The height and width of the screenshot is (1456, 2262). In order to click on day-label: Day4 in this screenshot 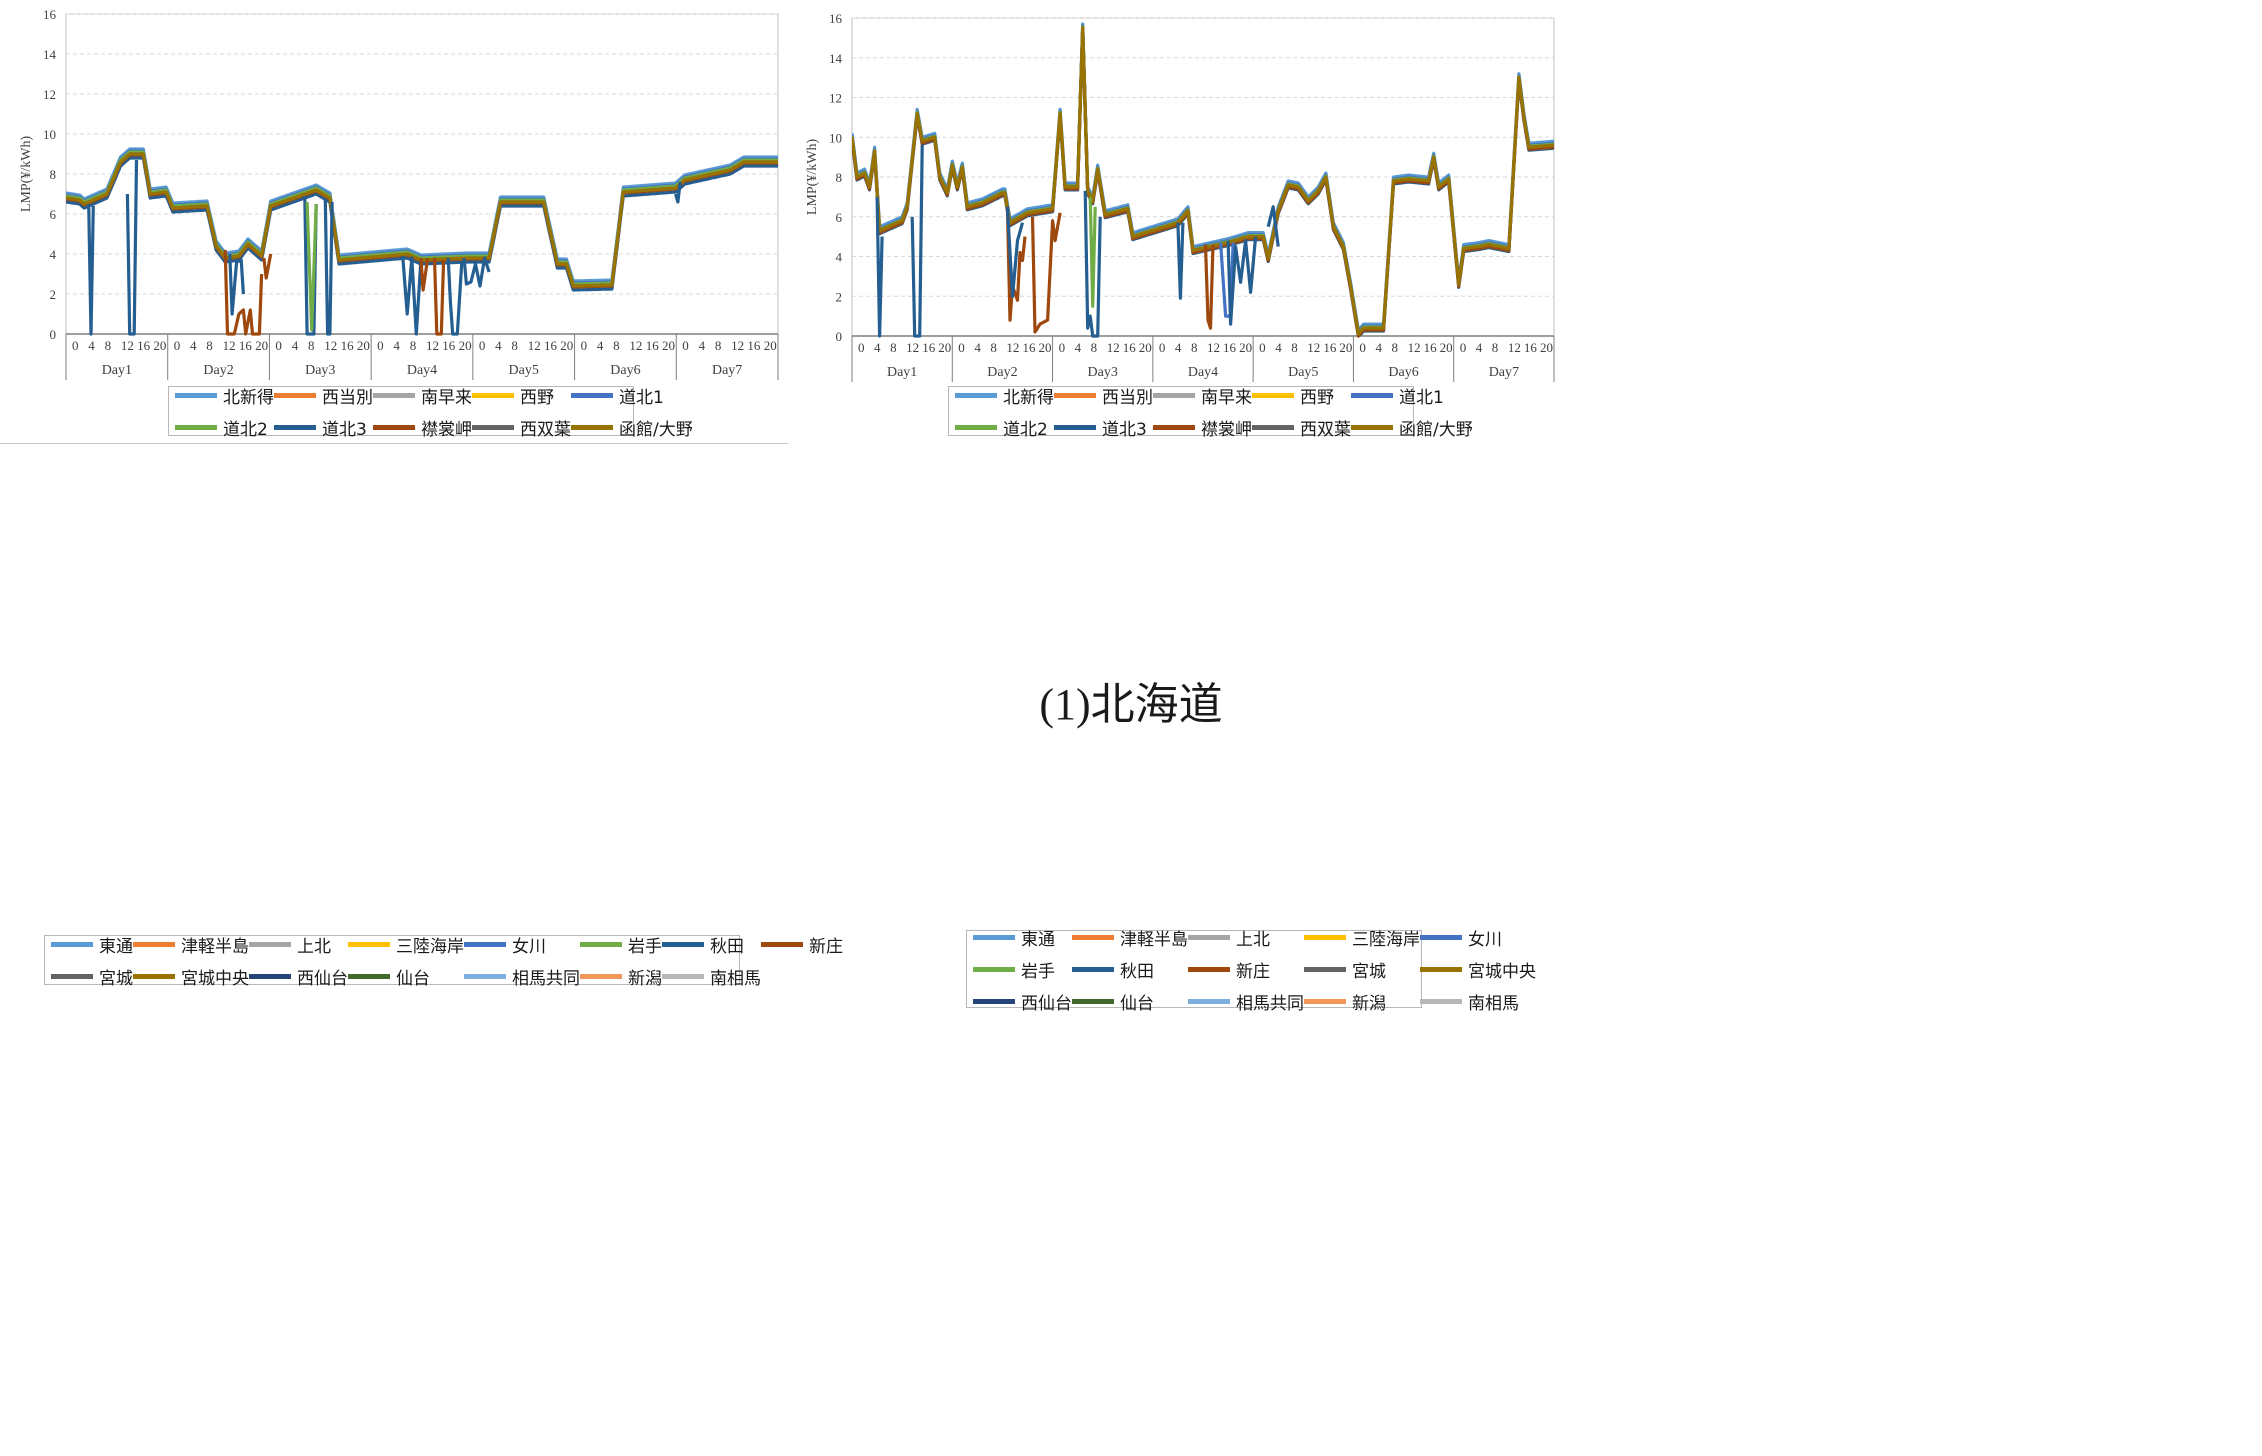, I will do `click(1203, 372)`.